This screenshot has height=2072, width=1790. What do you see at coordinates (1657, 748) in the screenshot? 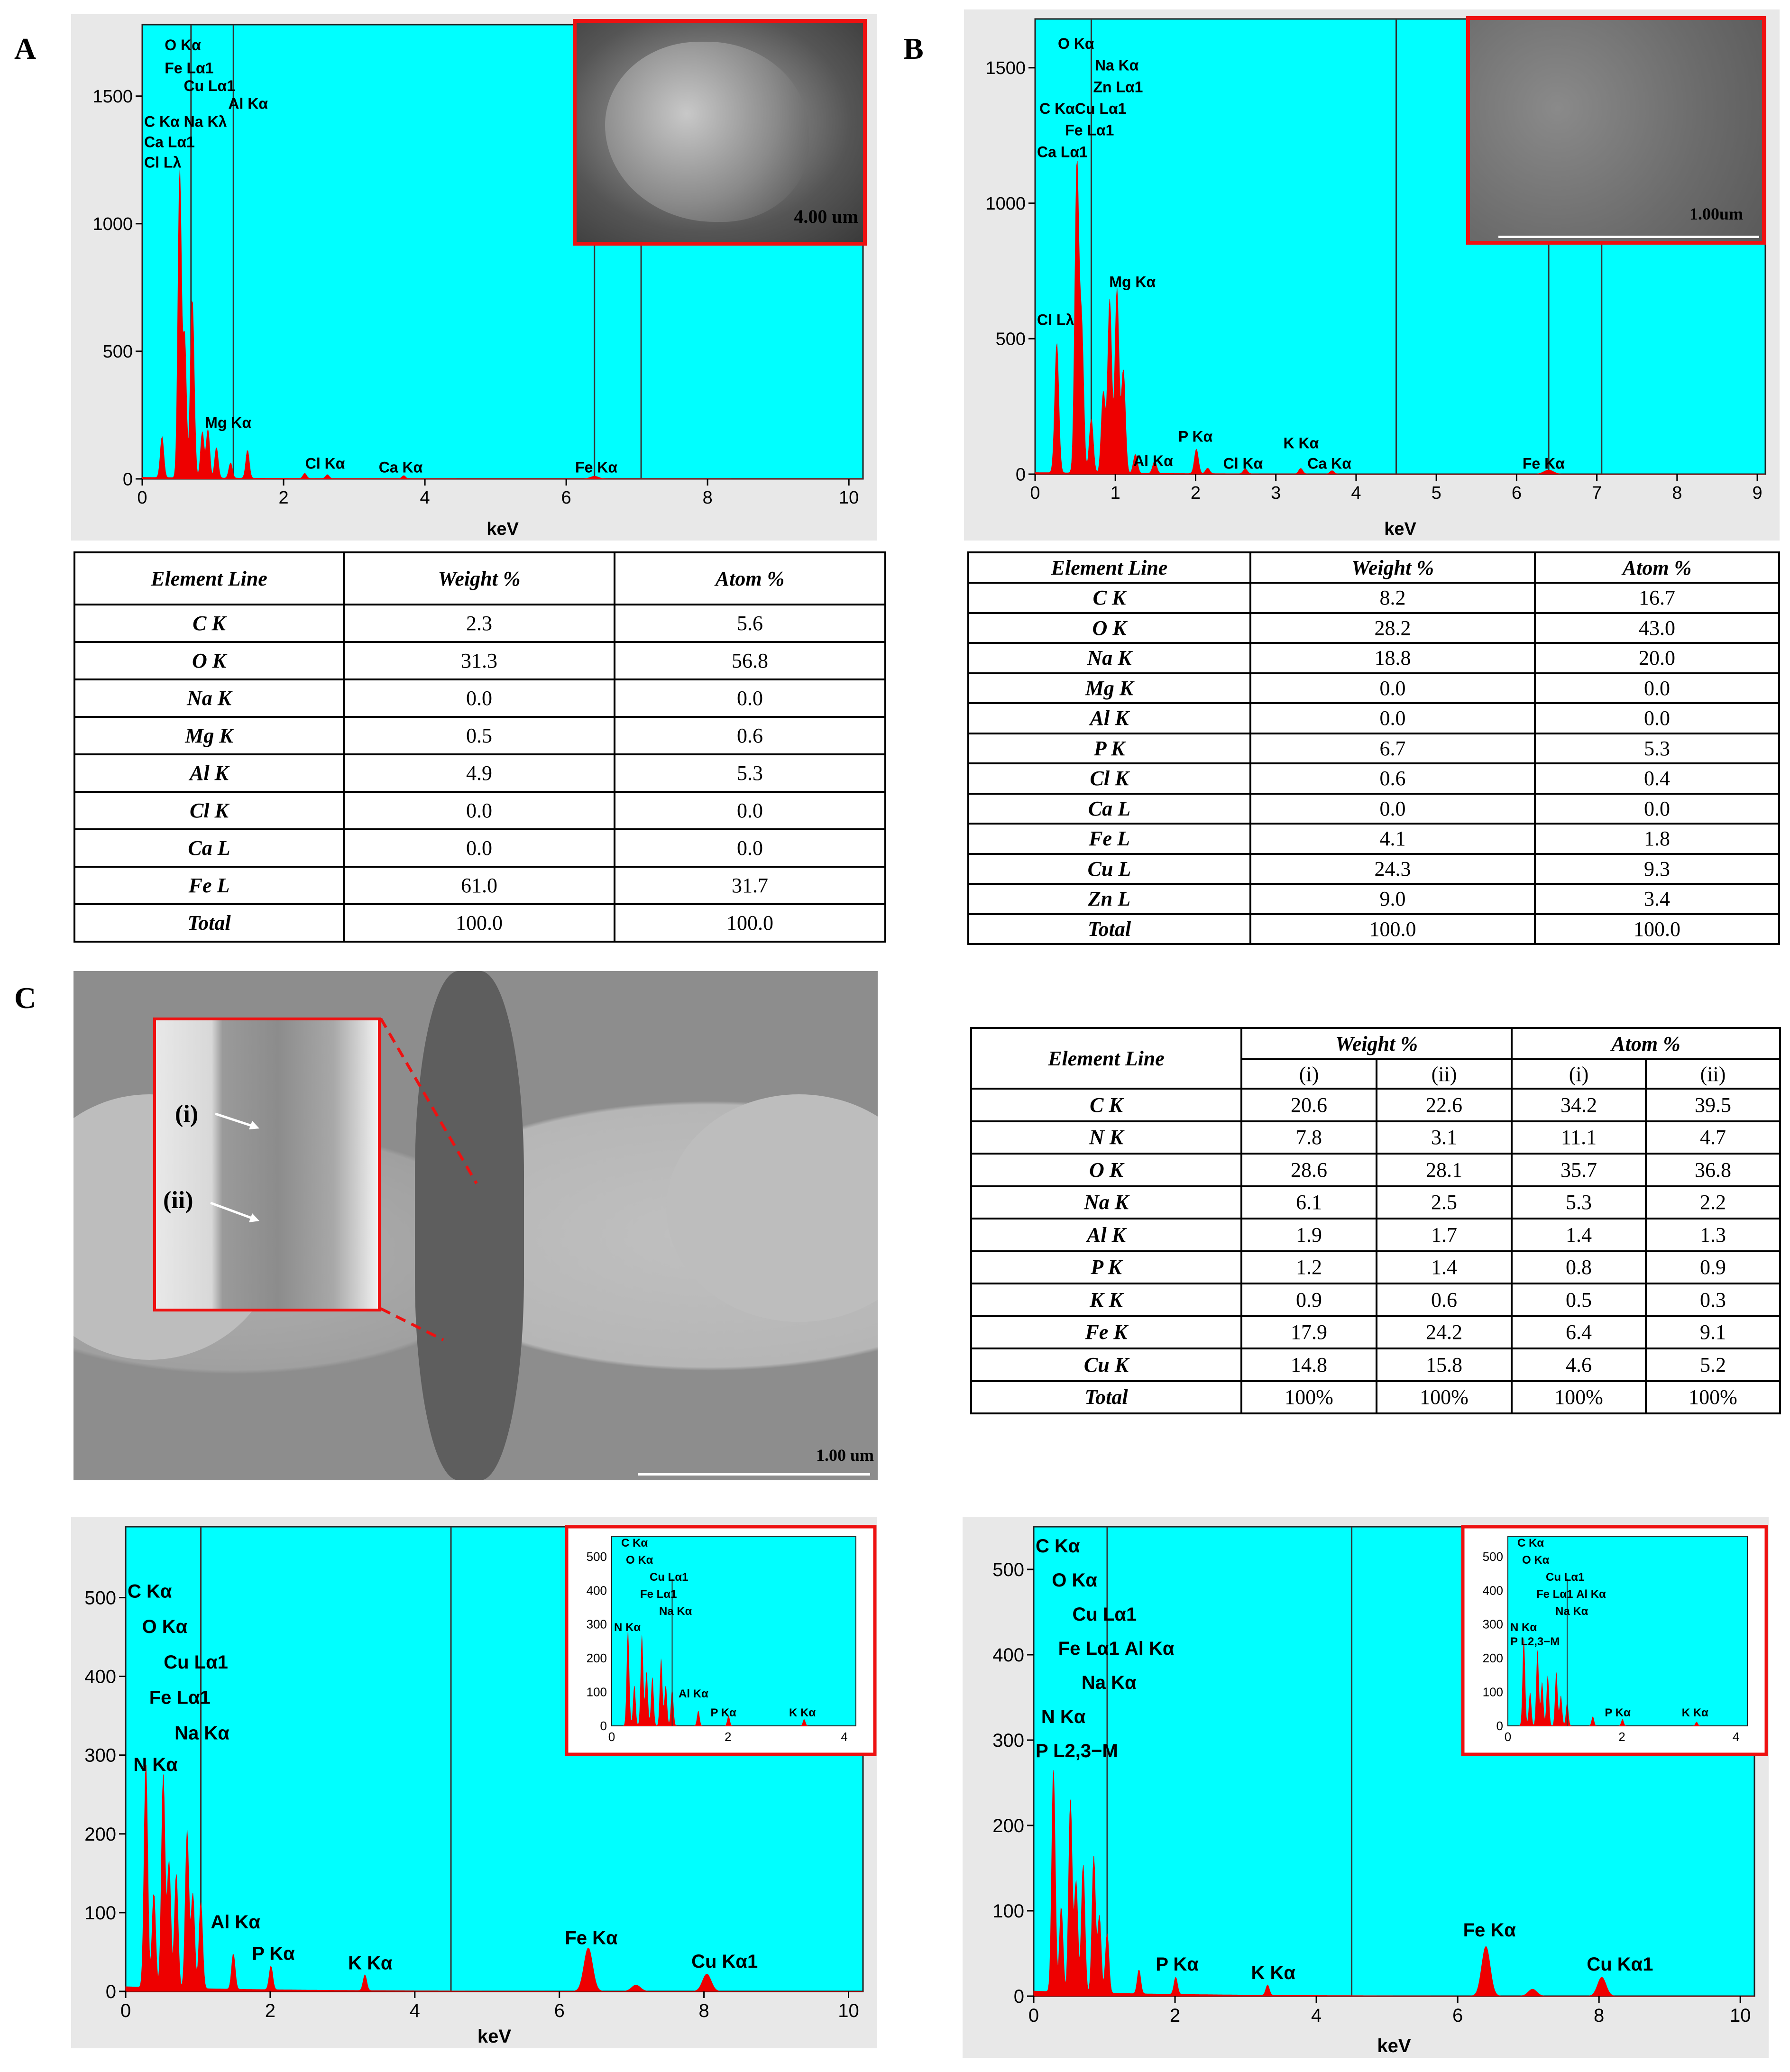
I see `value-cell: 5.3` at bounding box center [1657, 748].